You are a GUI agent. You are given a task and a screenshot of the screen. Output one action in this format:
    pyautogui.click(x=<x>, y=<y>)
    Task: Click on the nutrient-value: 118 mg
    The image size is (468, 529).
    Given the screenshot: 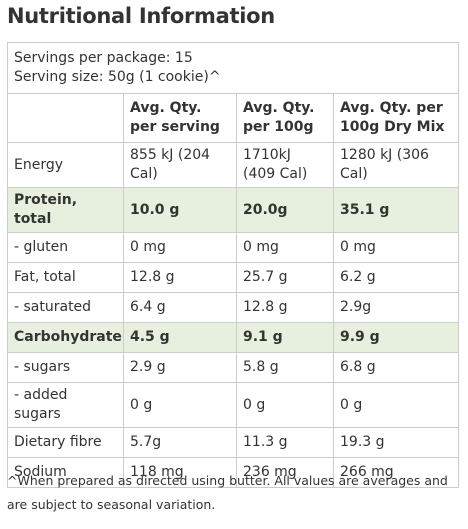 What is the action you would take?
    pyautogui.click(x=180, y=472)
    